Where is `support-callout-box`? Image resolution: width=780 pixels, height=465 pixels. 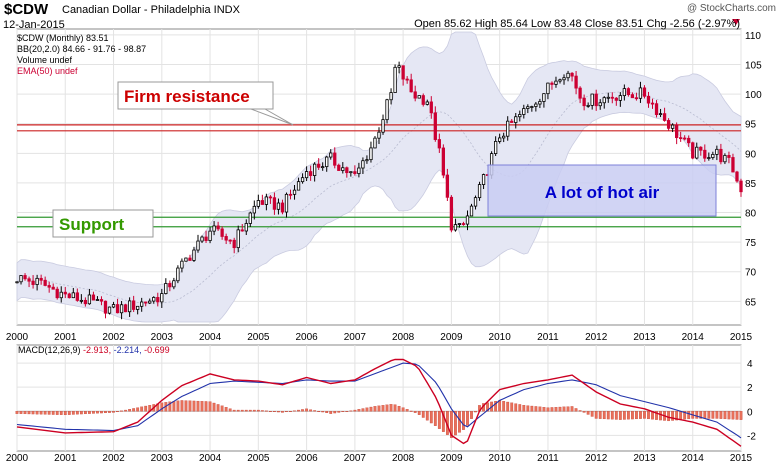
support-callout-box is located at coordinates (103, 223).